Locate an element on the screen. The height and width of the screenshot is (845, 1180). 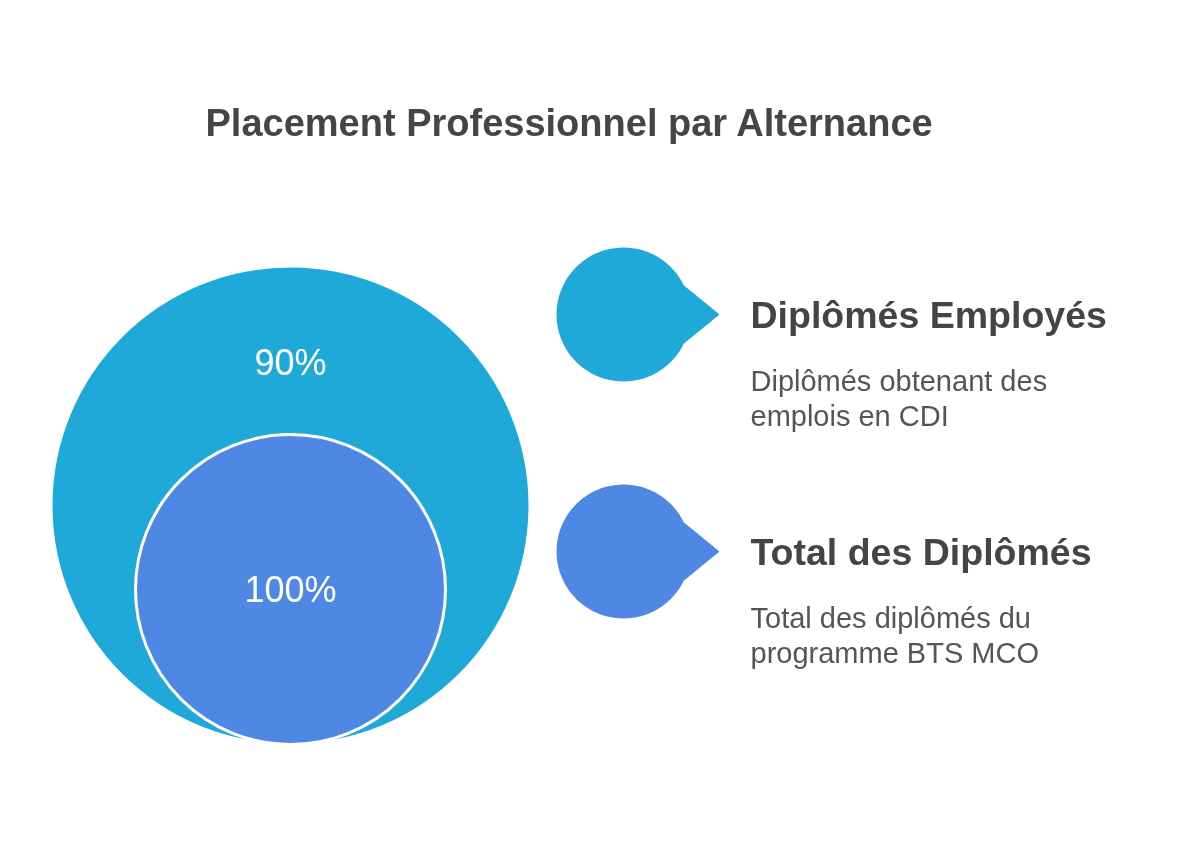
category-label: Diplômés Employés is located at coordinates (928, 314).